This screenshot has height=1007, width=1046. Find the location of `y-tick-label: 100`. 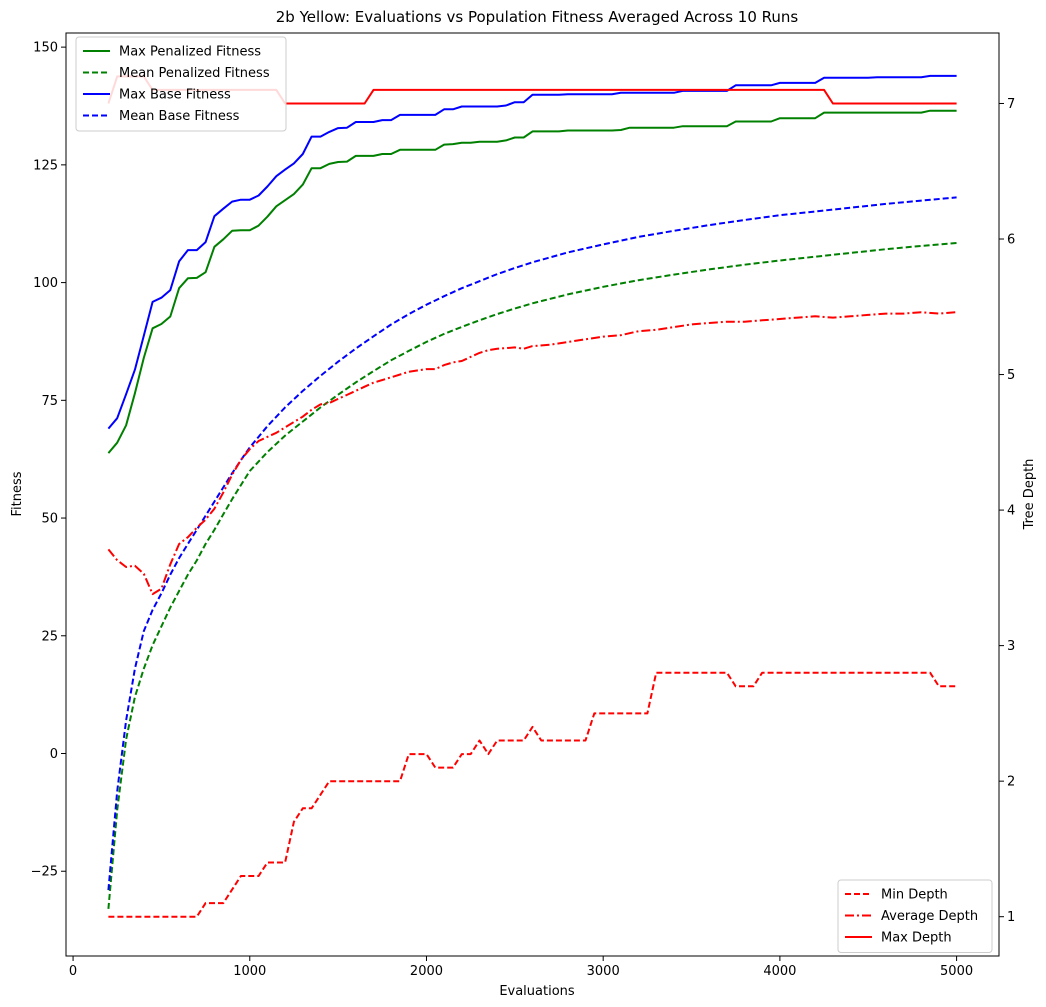

y-tick-label: 100 is located at coordinates (45, 283).